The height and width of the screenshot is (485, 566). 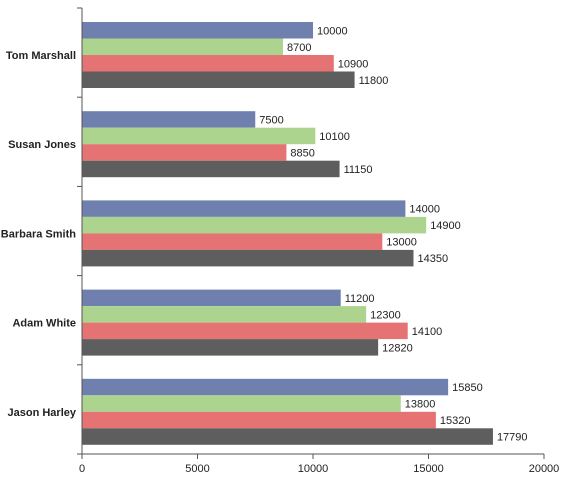 What do you see at coordinates (41, 56) in the screenshot?
I see `category-label: Tom Marshall` at bounding box center [41, 56].